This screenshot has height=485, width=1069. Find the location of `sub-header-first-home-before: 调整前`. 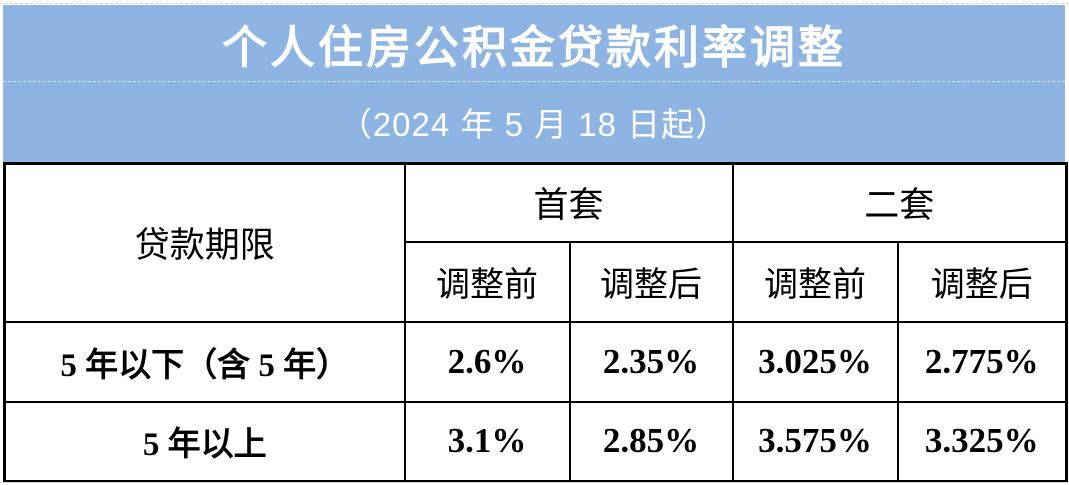

sub-header-first-home-before: 调整前 is located at coordinates (487, 281).